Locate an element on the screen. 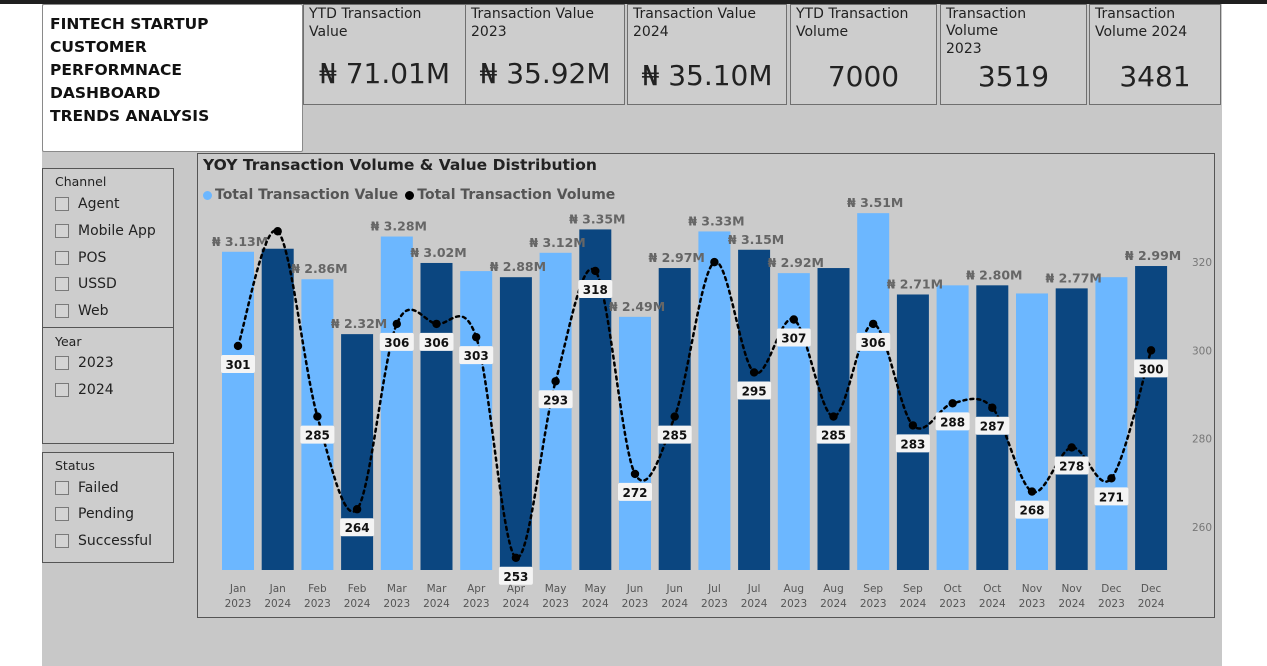  kpi-value: ₦ 35.10M is located at coordinates (707, 75).